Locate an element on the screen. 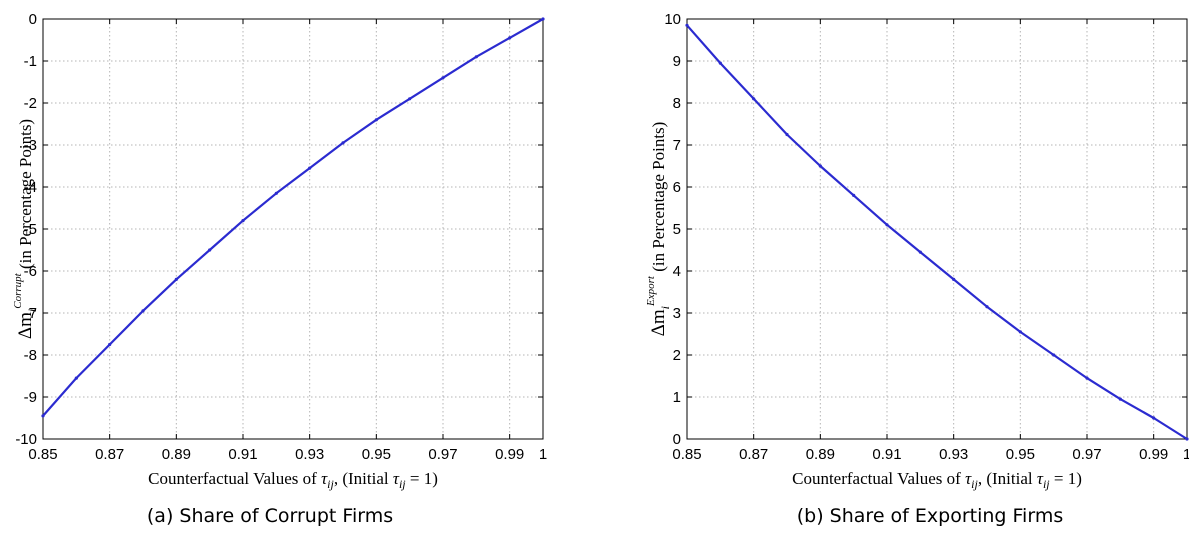 The width and height of the screenshot is (1189, 533). panel-b-y-tick-label: 4 is located at coordinates (677, 271).